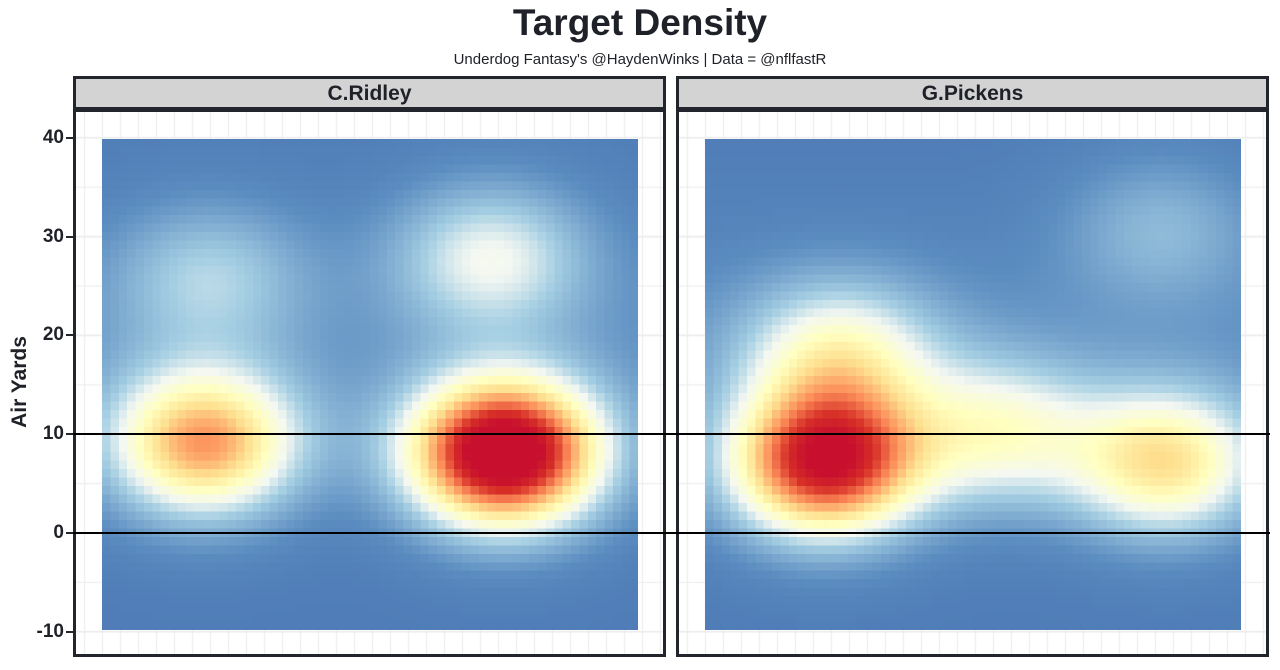 The width and height of the screenshot is (1280, 670). Describe the element at coordinates (671, 533) in the screenshot. I see `reference-line-y0` at that location.